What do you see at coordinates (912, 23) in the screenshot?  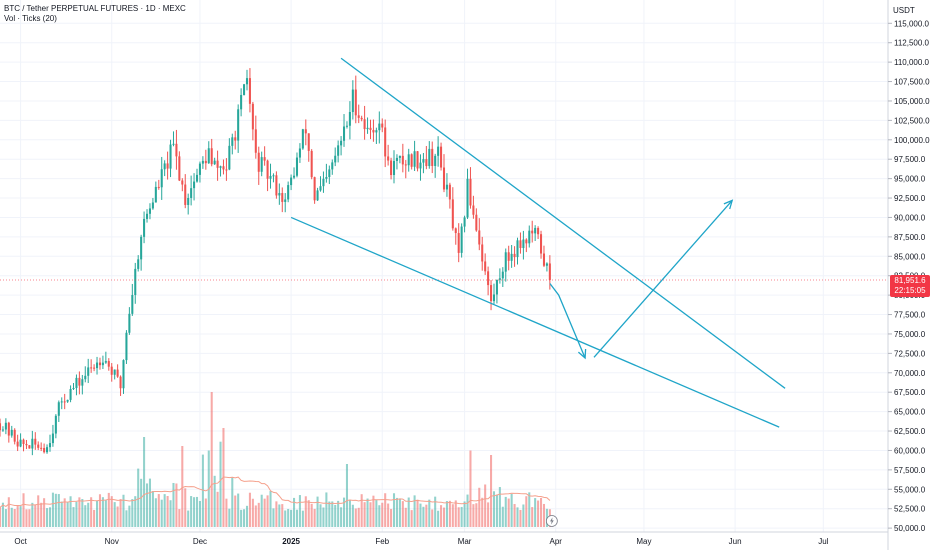 I see `price-tick-label: 115,000.0` at bounding box center [912, 23].